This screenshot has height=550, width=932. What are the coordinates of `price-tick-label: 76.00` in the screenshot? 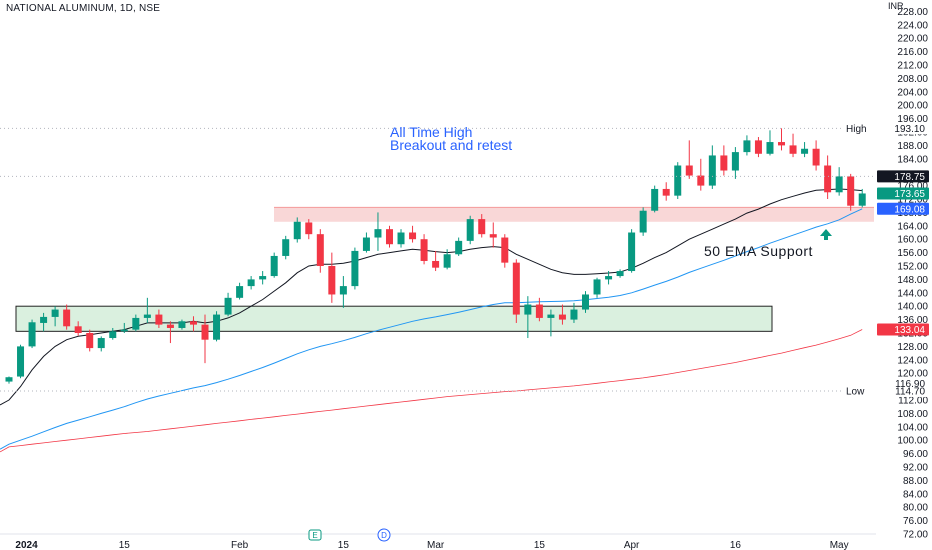 It's located at (915, 521).